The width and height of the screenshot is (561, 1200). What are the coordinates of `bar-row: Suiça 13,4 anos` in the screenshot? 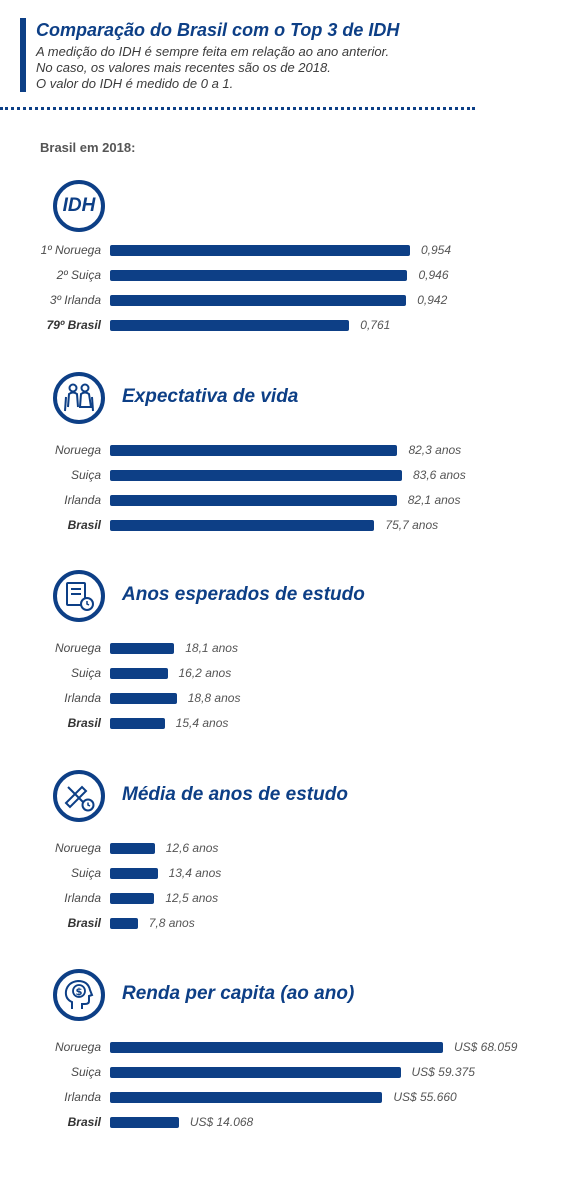 It's located at (280, 873).